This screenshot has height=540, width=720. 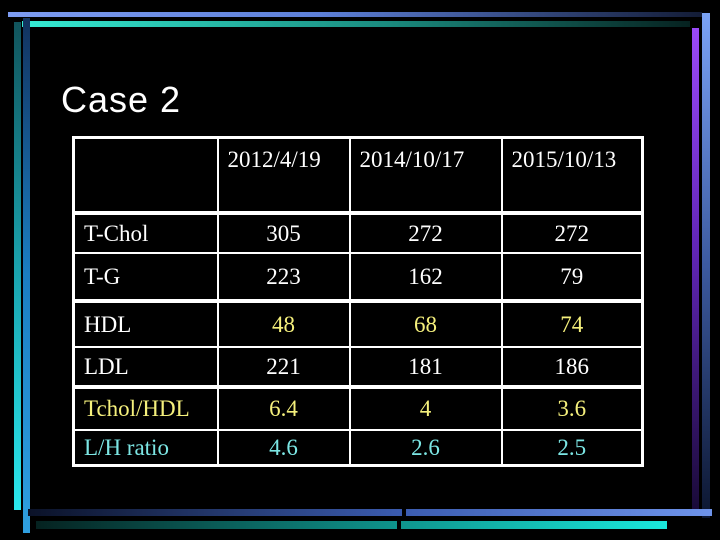 I want to click on bottom-cyan-bar-notch, so click(x=399, y=525).